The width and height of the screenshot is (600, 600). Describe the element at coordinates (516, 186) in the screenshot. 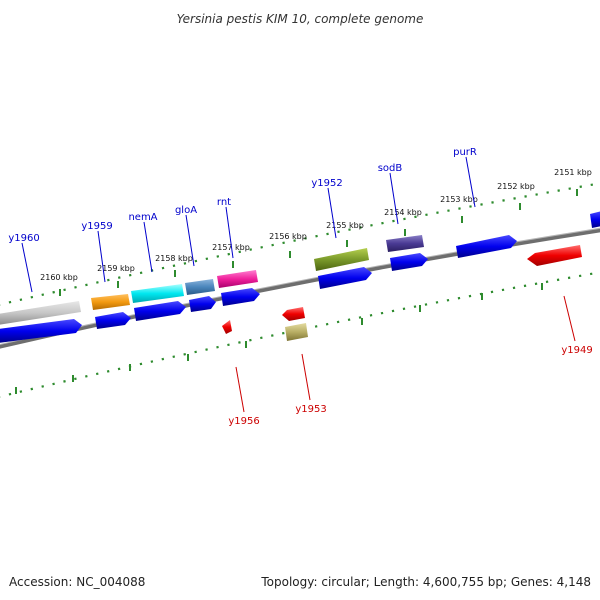

I see `tick-label: 2152 kbp` at that location.